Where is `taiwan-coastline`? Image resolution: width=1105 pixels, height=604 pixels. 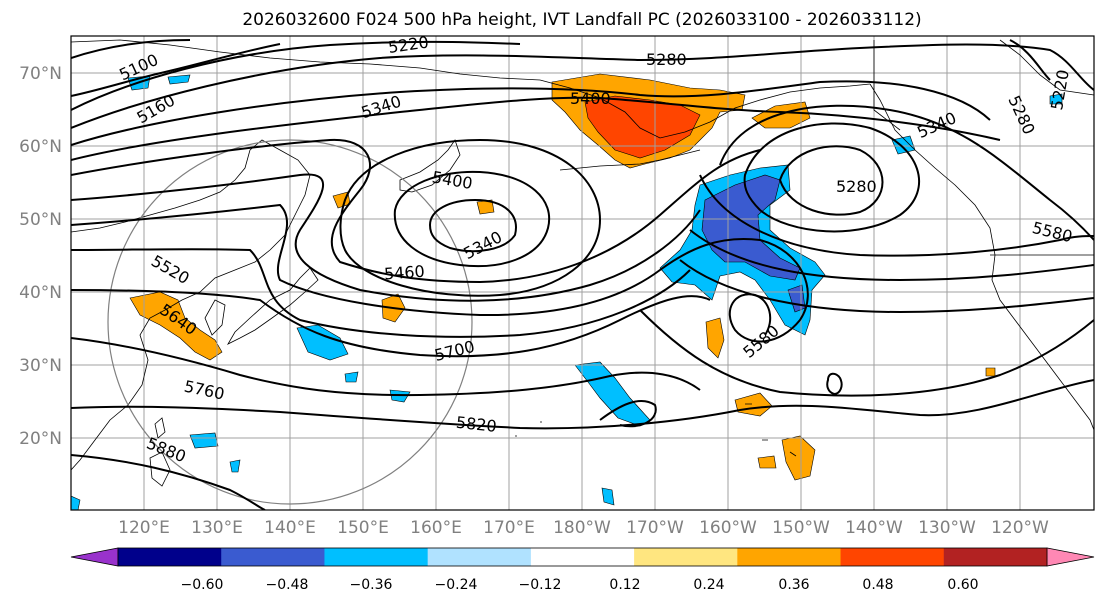 taiwan-coastline is located at coordinates (160, 428).